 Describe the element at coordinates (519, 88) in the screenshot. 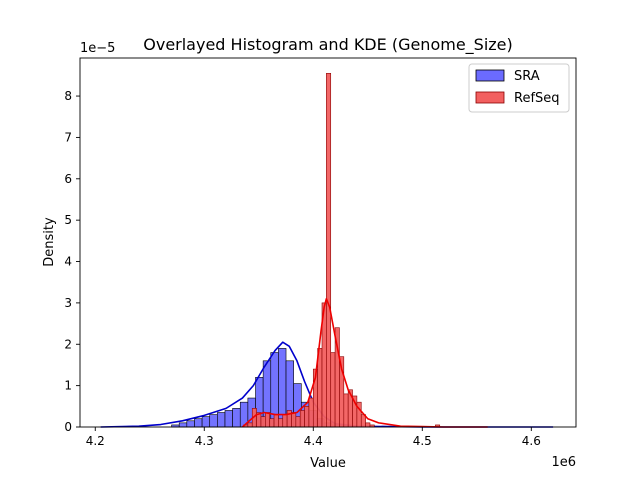

I see `legend: SRA RefSeq` at that location.